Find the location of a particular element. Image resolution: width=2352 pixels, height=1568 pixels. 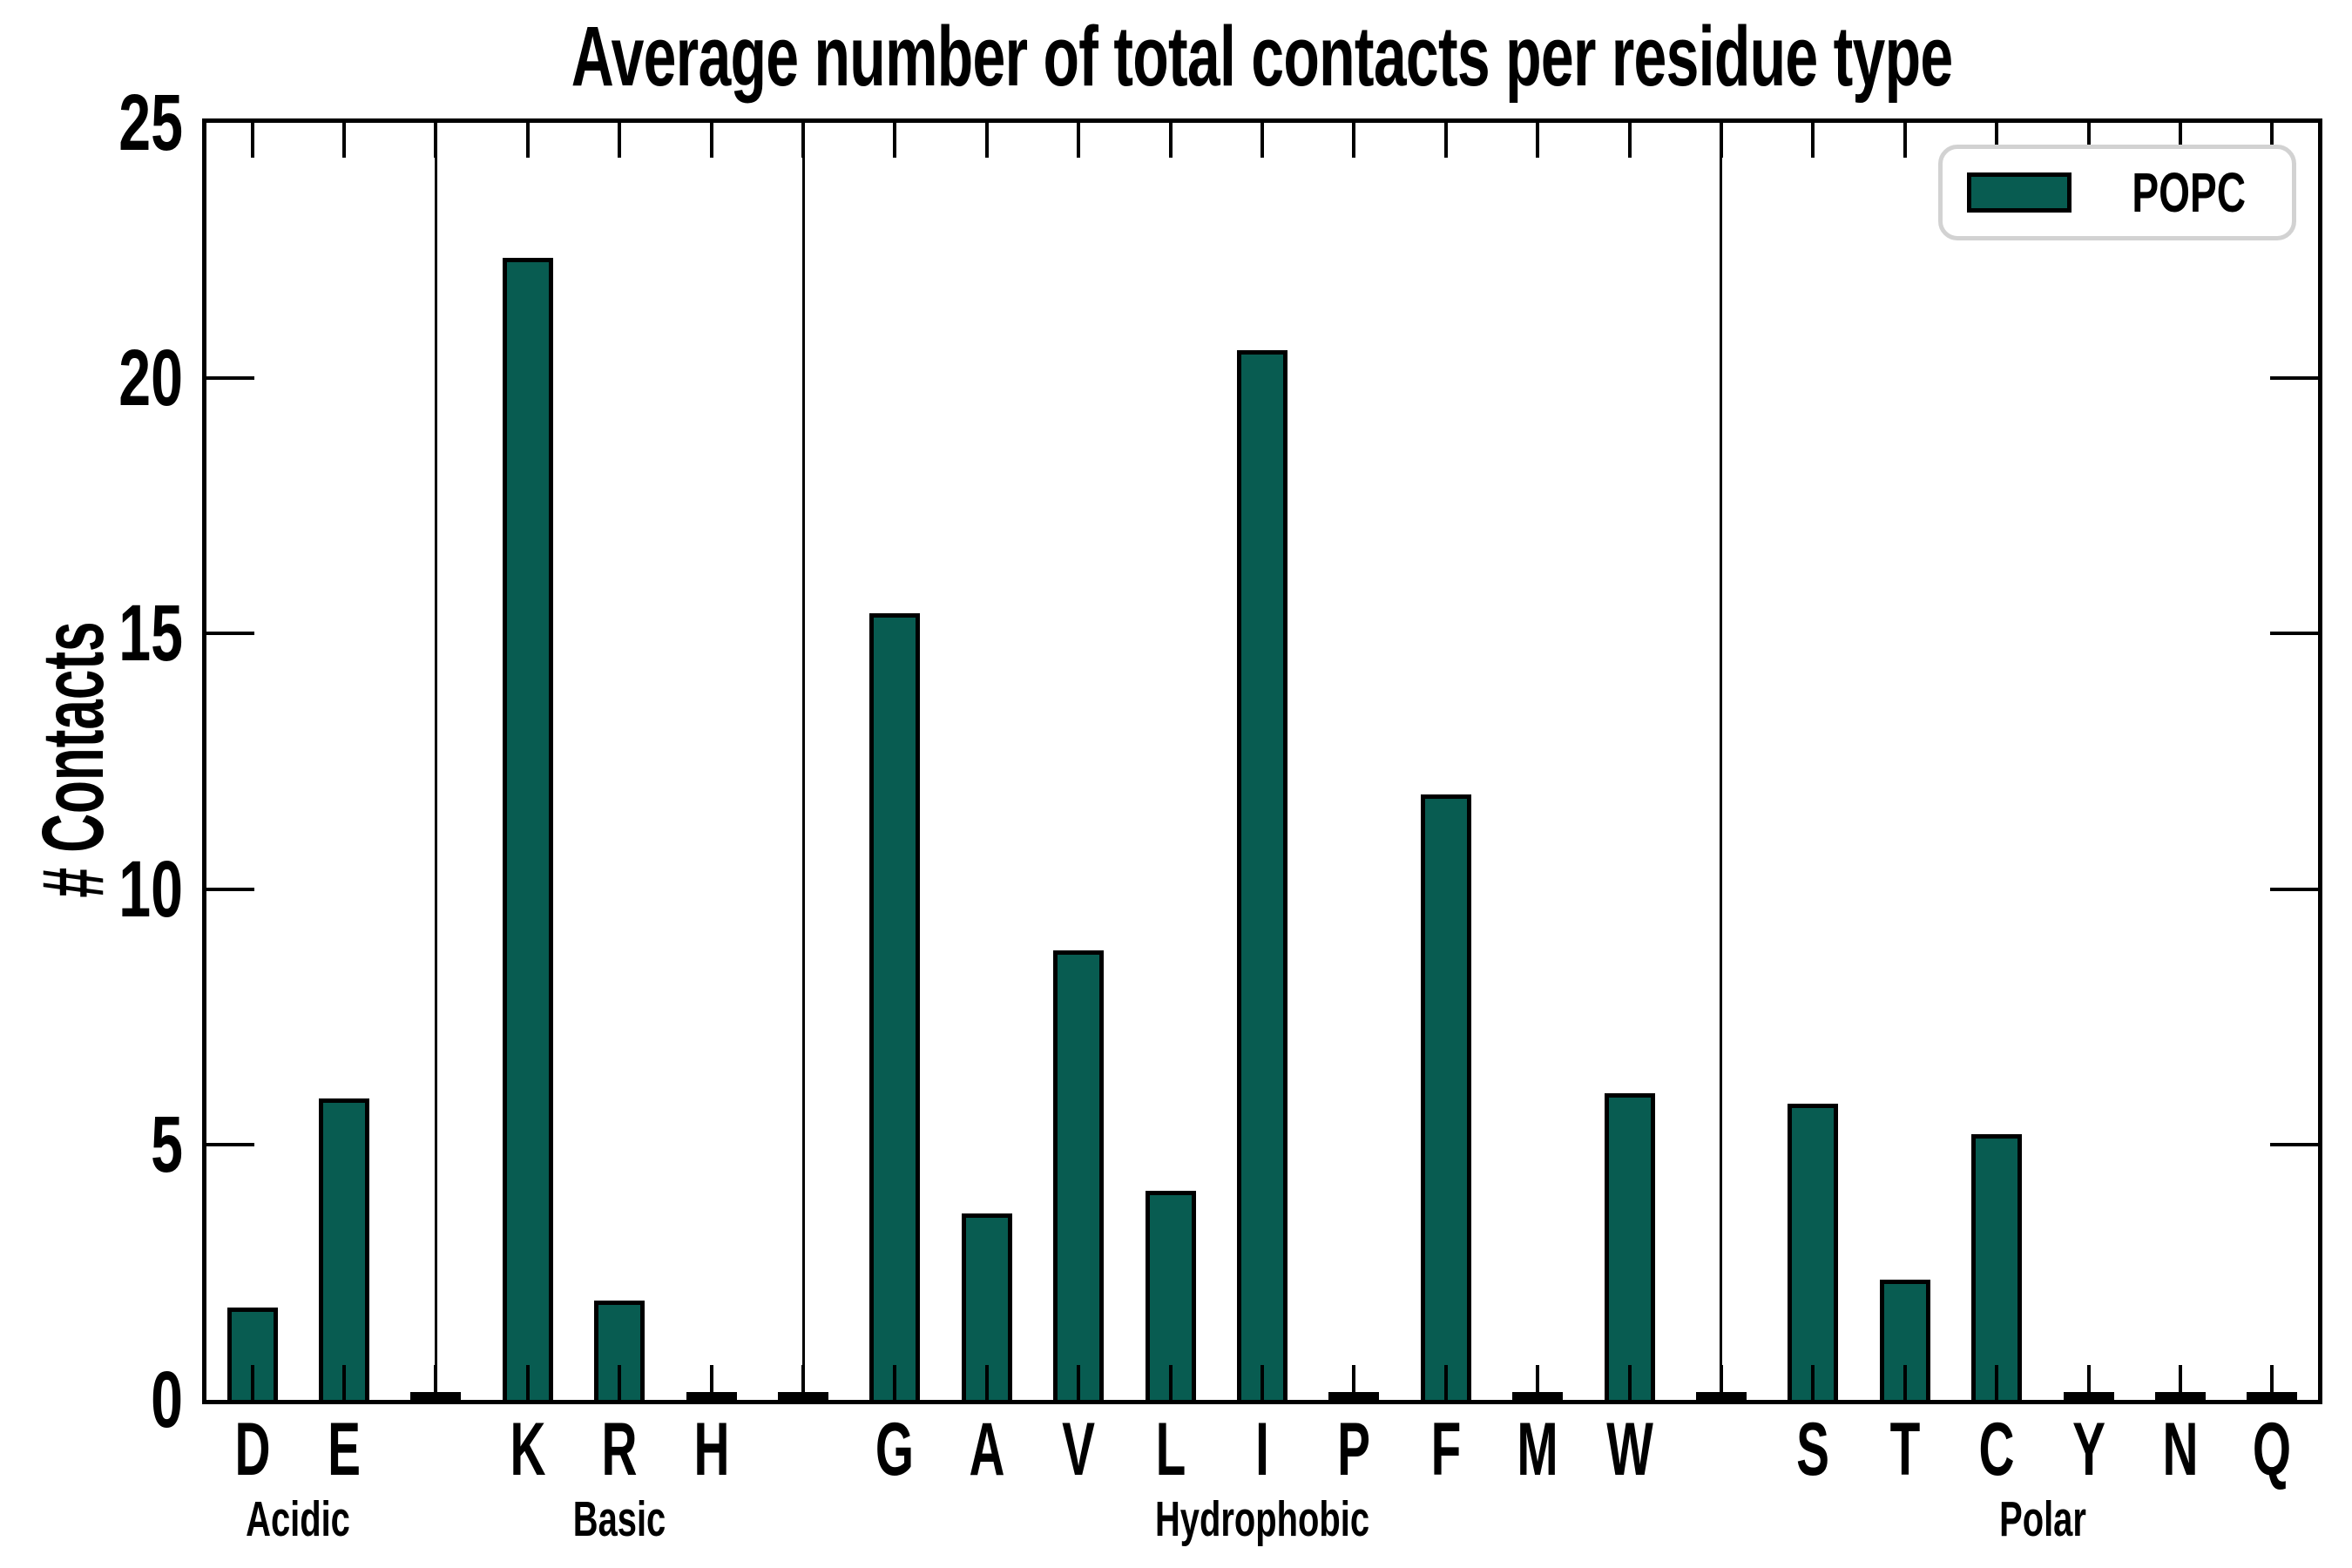

bar-V is located at coordinates (1079, 1175).